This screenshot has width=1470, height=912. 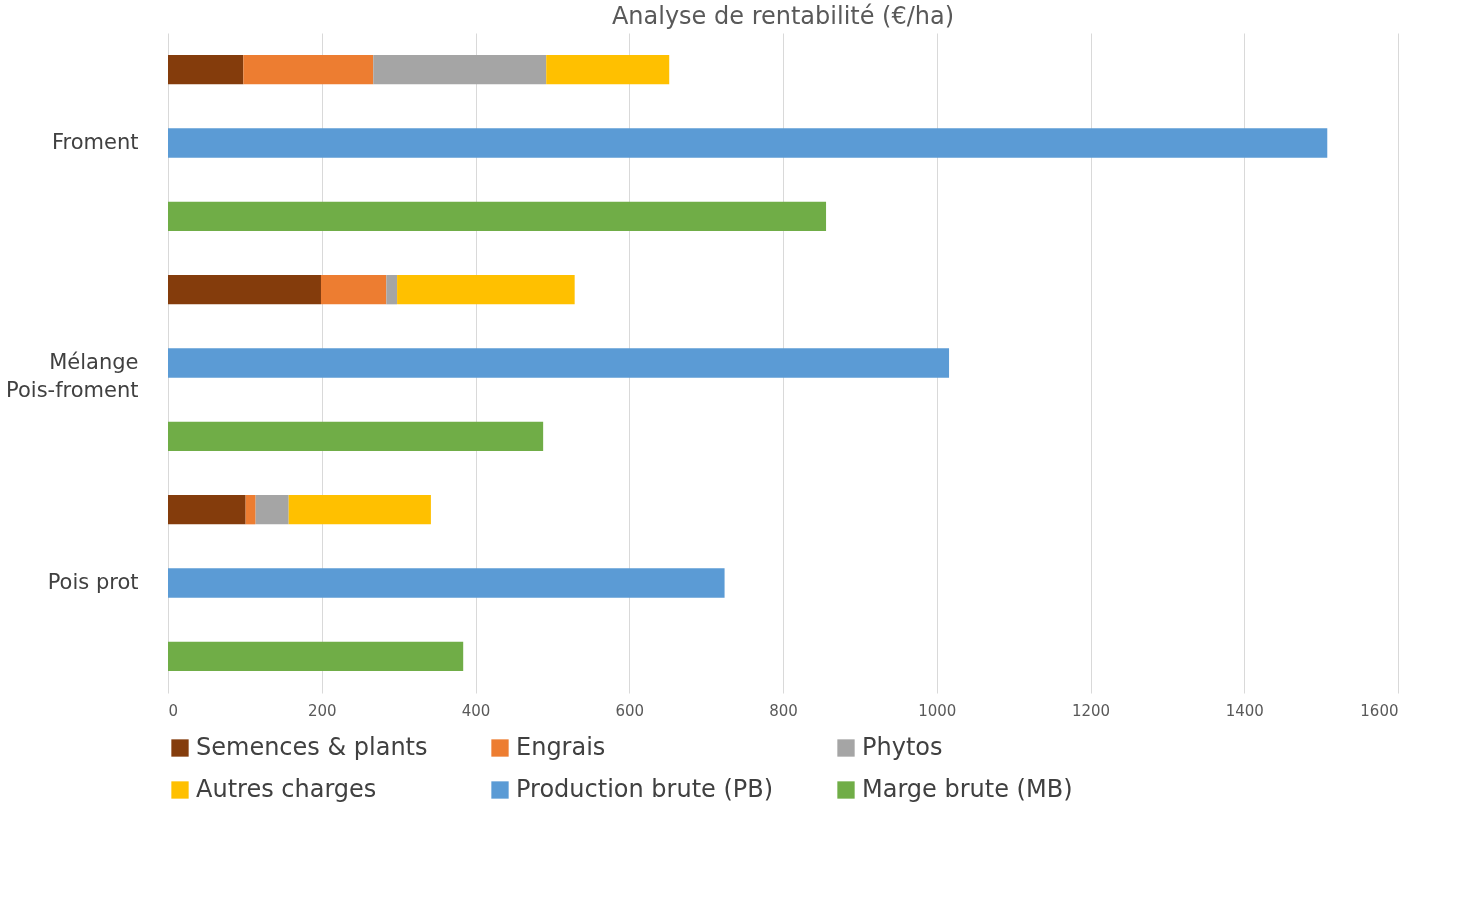 I want to click on chart-title: Analyse de rentabilité (€/ha), so click(x=783, y=16).